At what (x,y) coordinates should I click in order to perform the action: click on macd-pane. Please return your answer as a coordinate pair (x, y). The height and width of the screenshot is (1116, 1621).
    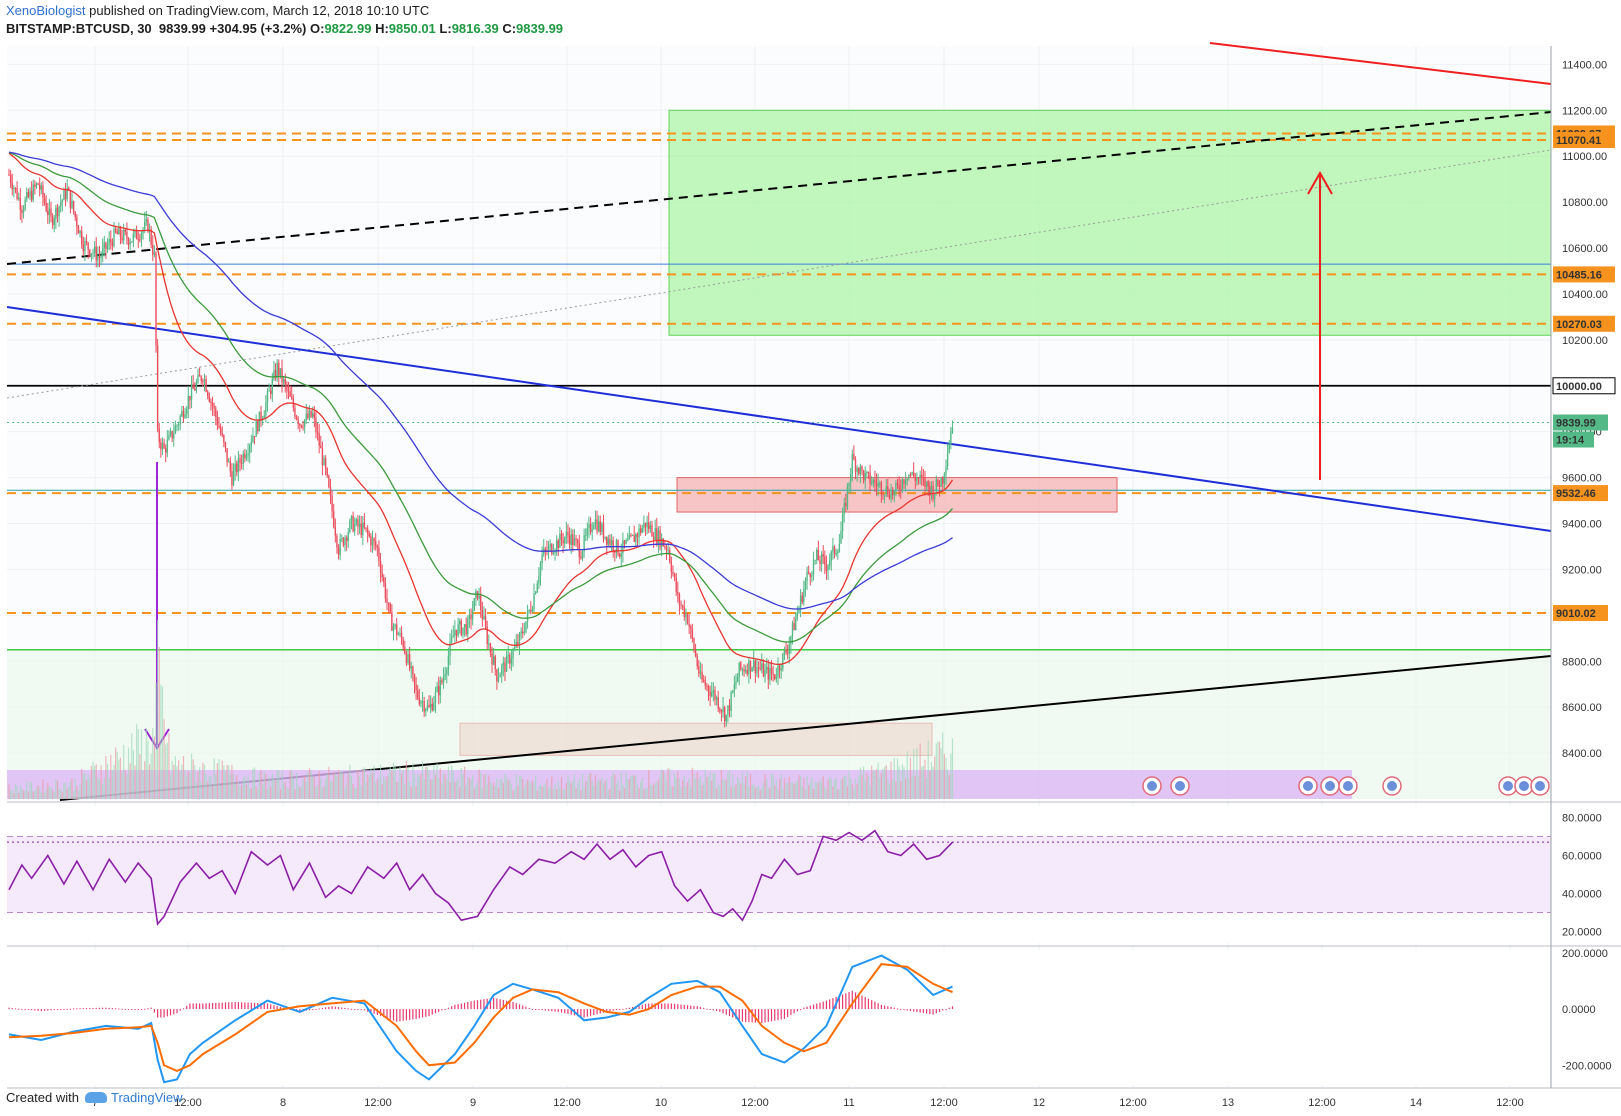
    Looking at the image, I should click on (779, 1017).